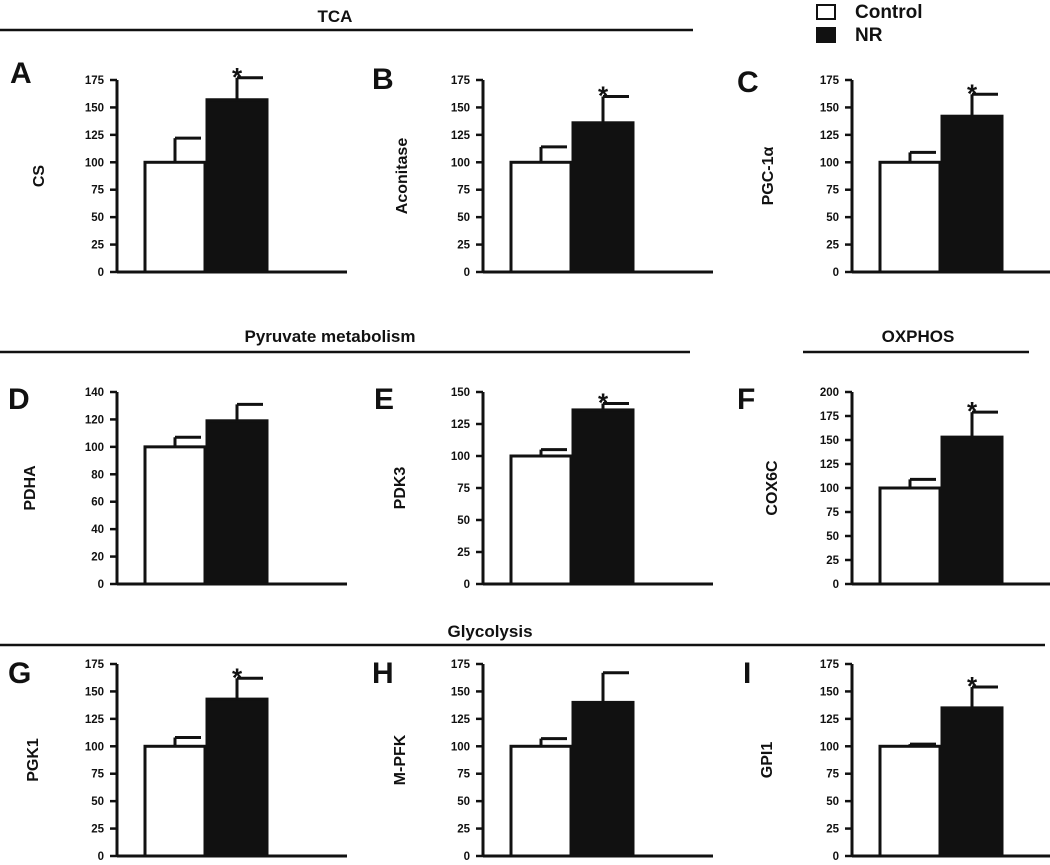 Image resolution: width=1050 pixels, height=865 pixels. Describe the element at coordinates (747, 673) in the screenshot. I see `panel-letter-i: I` at that location.